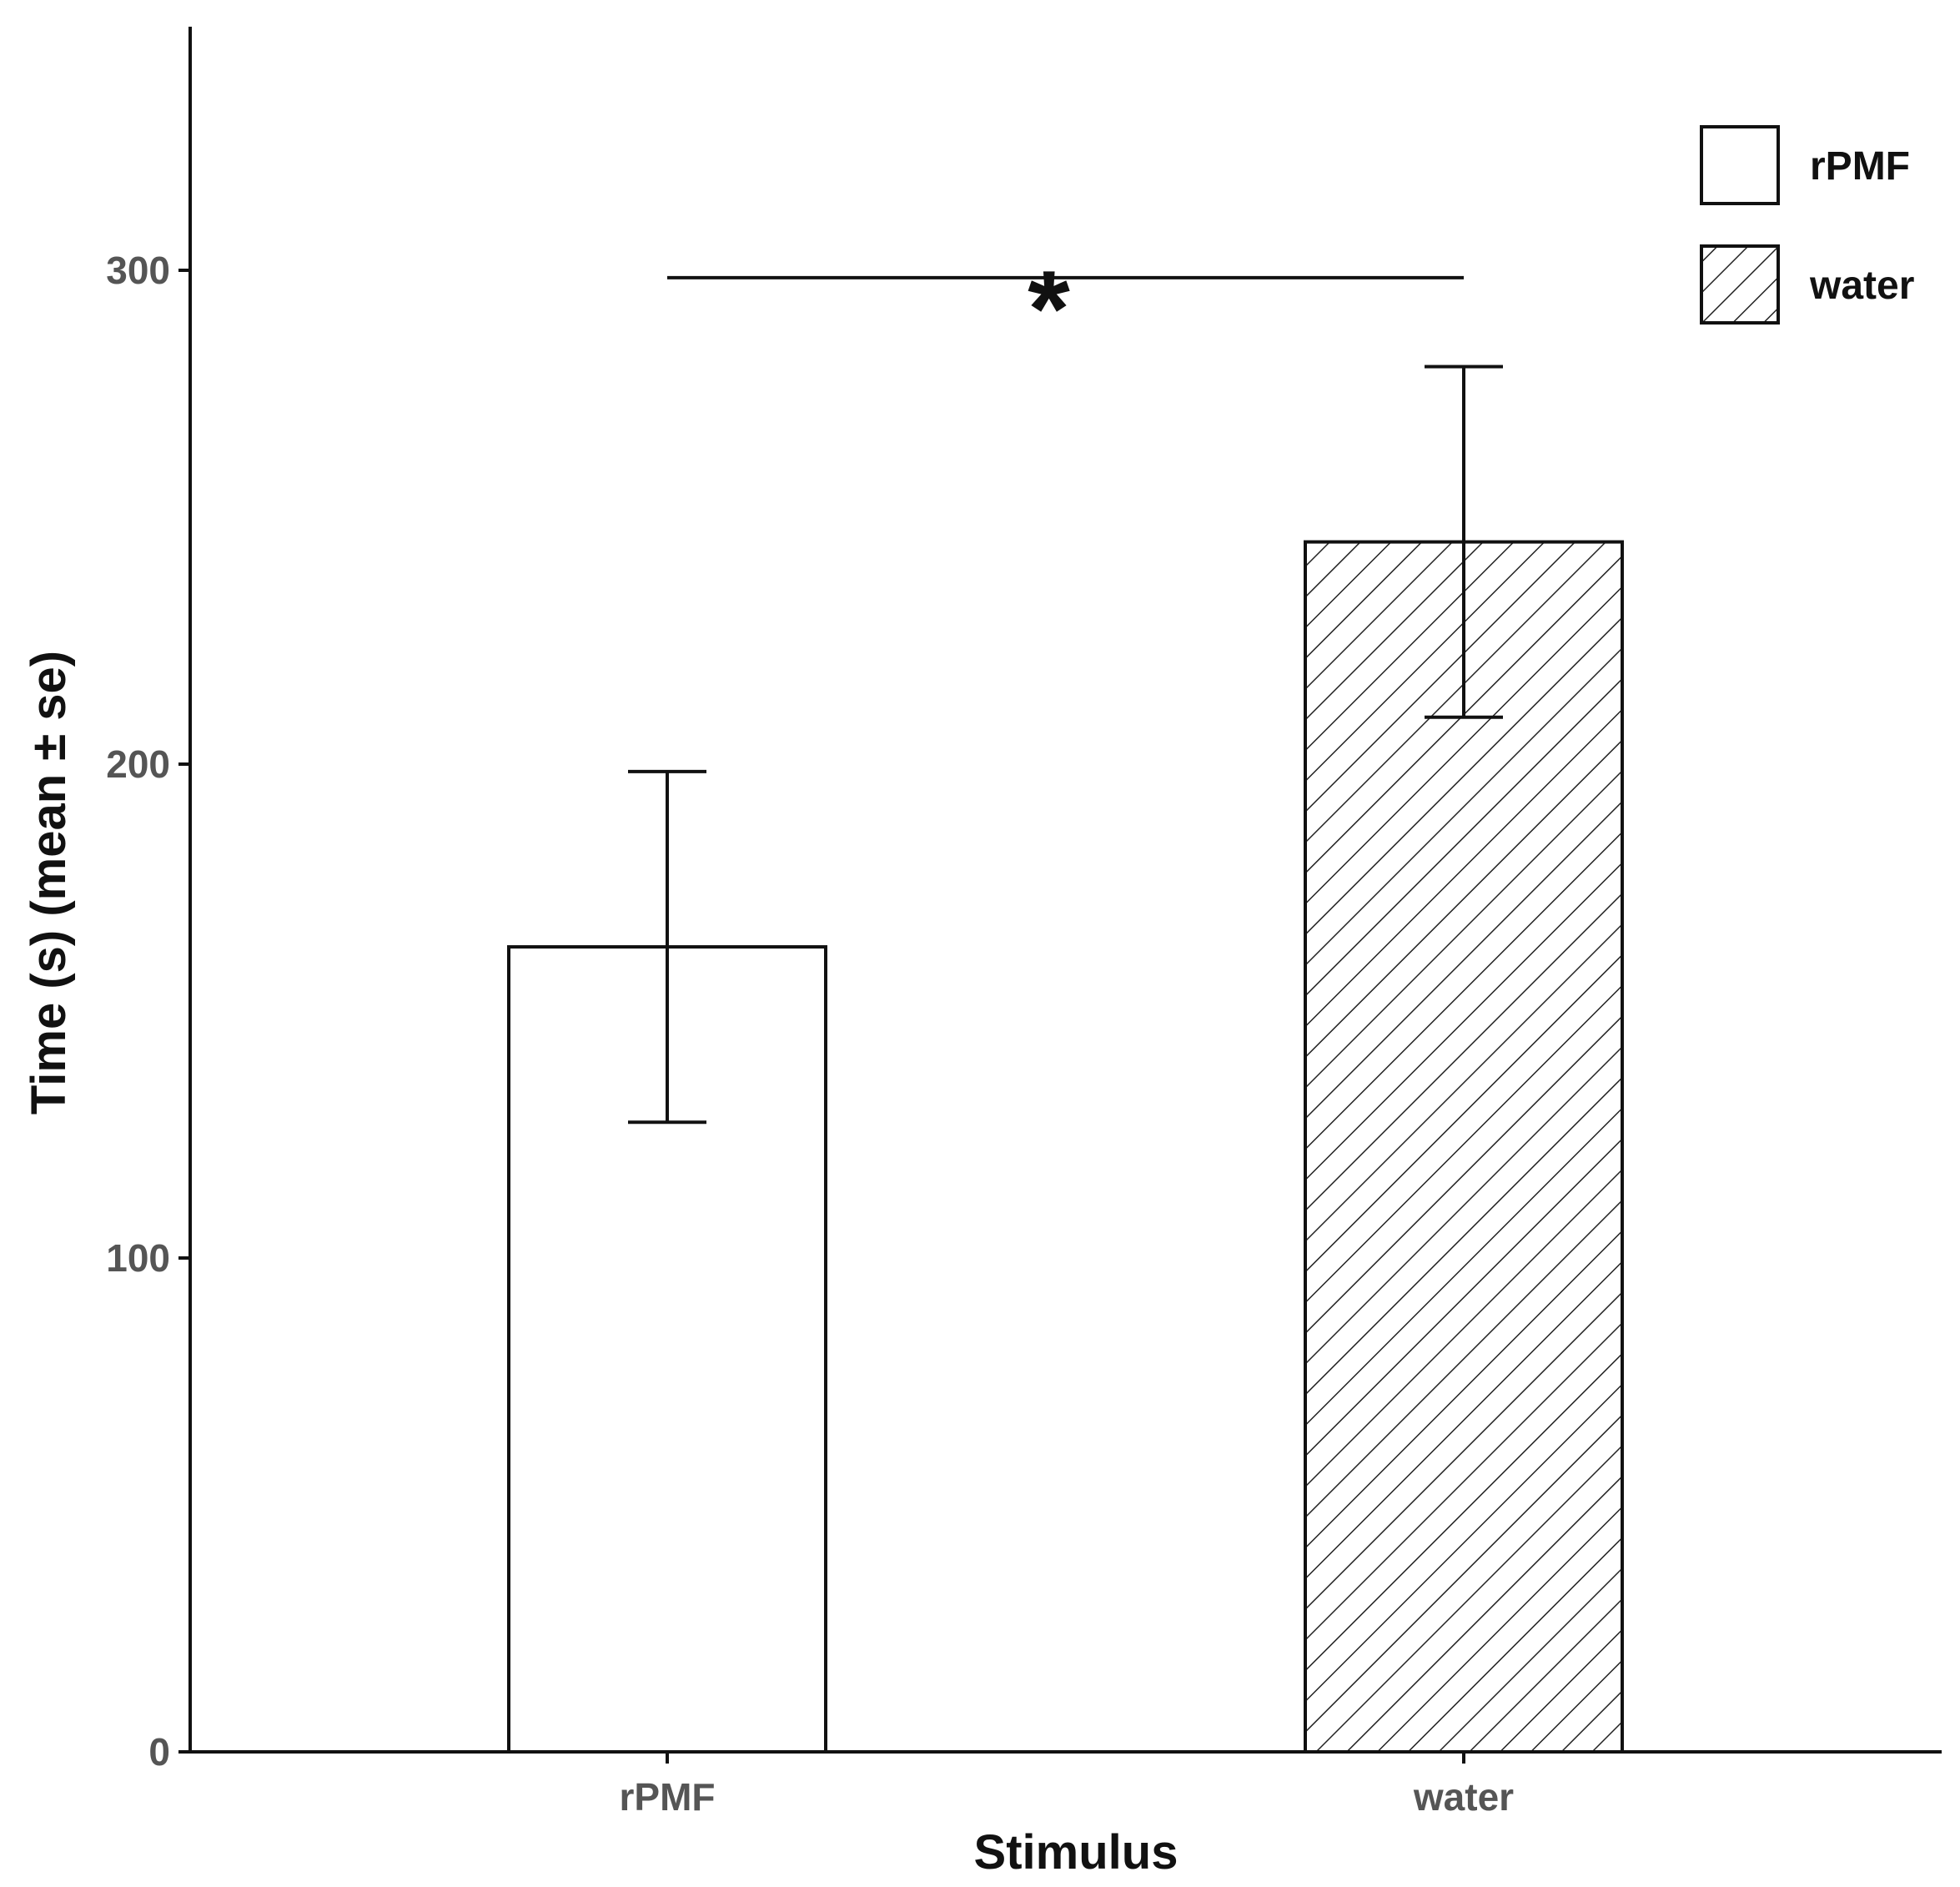 This screenshot has height=1887, width=1960. What do you see at coordinates (1862, 286) in the screenshot?
I see `legend-label: water` at bounding box center [1862, 286].